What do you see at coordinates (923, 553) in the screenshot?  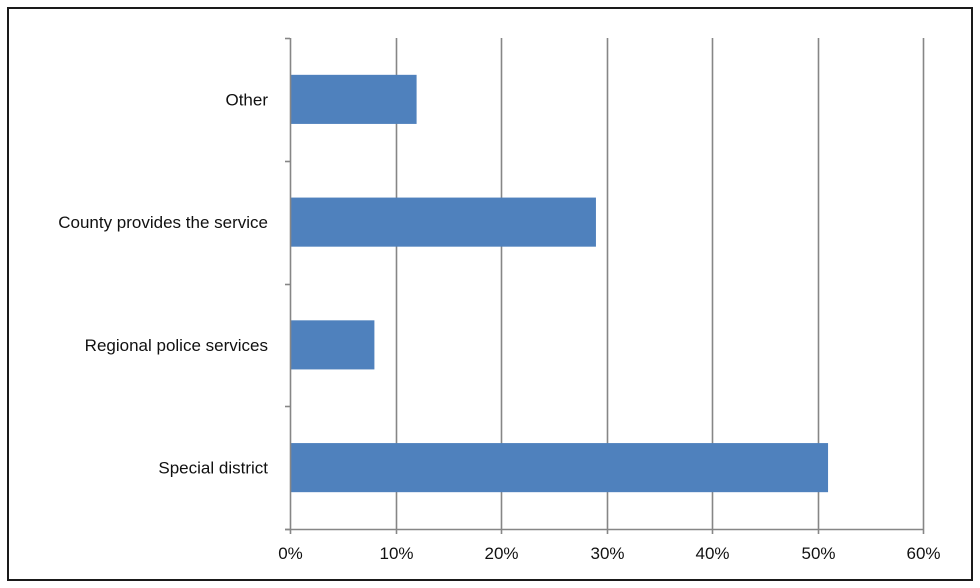 I see `x-tick-label: 60%` at bounding box center [923, 553].